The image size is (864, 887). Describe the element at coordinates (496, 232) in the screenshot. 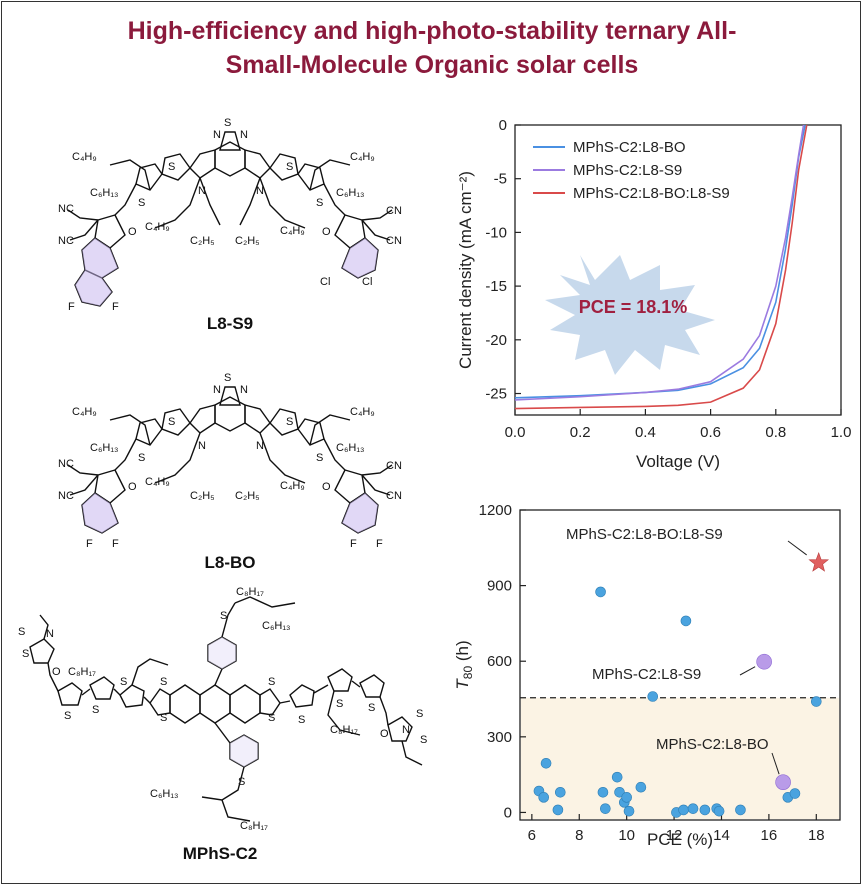

I see `jv-ytick-label: -10` at that location.